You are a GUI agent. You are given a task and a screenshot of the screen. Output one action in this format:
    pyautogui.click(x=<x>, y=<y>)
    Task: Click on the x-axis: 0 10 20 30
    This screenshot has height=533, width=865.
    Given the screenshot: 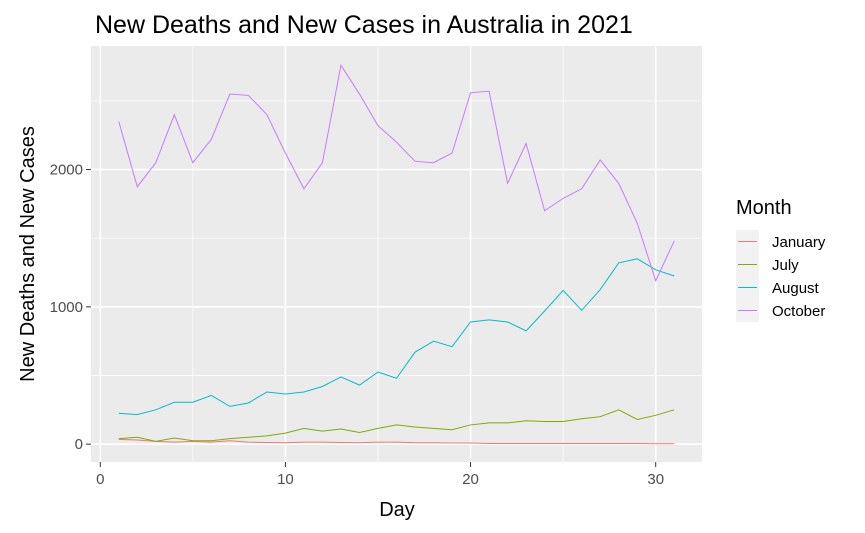 What is the action you would take?
    pyautogui.click(x=380, y=475)
    